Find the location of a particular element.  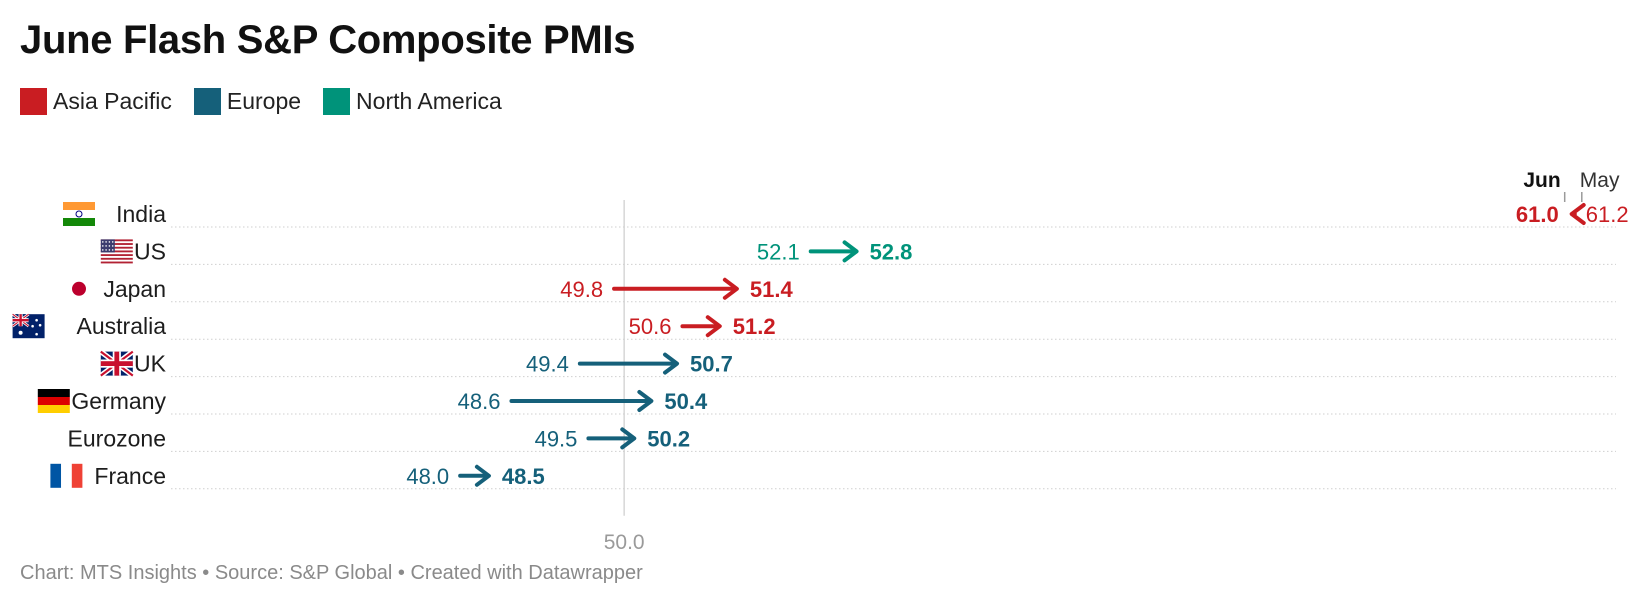

uk-flag-icon is located at coordinates (117, 363).